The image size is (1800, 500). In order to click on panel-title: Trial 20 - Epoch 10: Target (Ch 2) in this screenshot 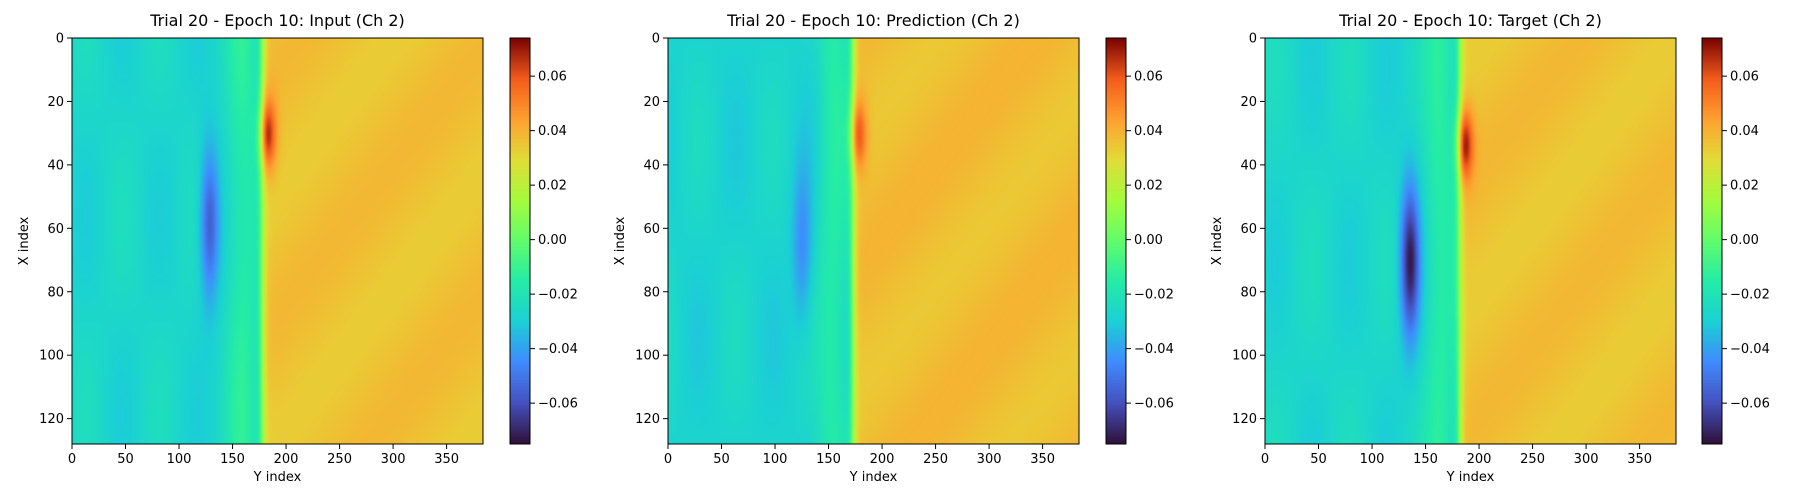, I will do `click(1470, 20)`.